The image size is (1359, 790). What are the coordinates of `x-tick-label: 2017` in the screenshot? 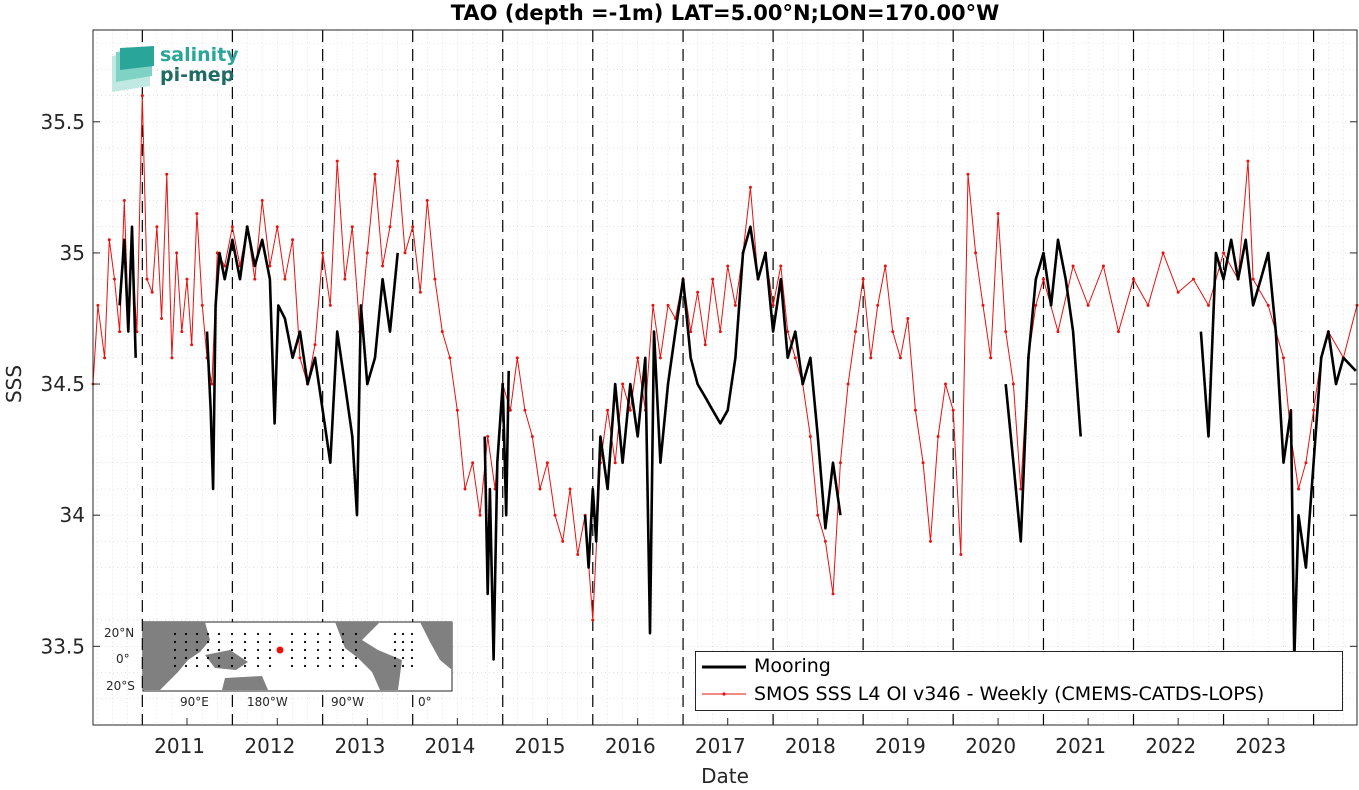 It's located at (720, 746).